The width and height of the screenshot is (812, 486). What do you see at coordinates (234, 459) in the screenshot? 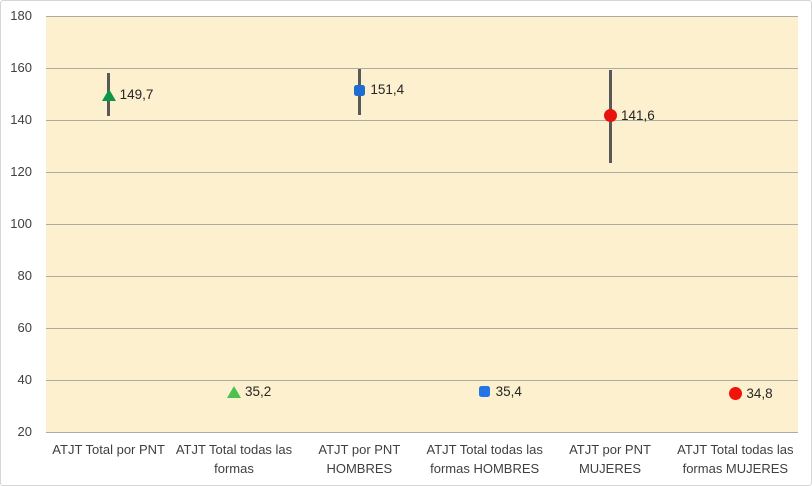
I see `x-category-label: ATJT Total todas las formas` at bounding box center [234, 459].